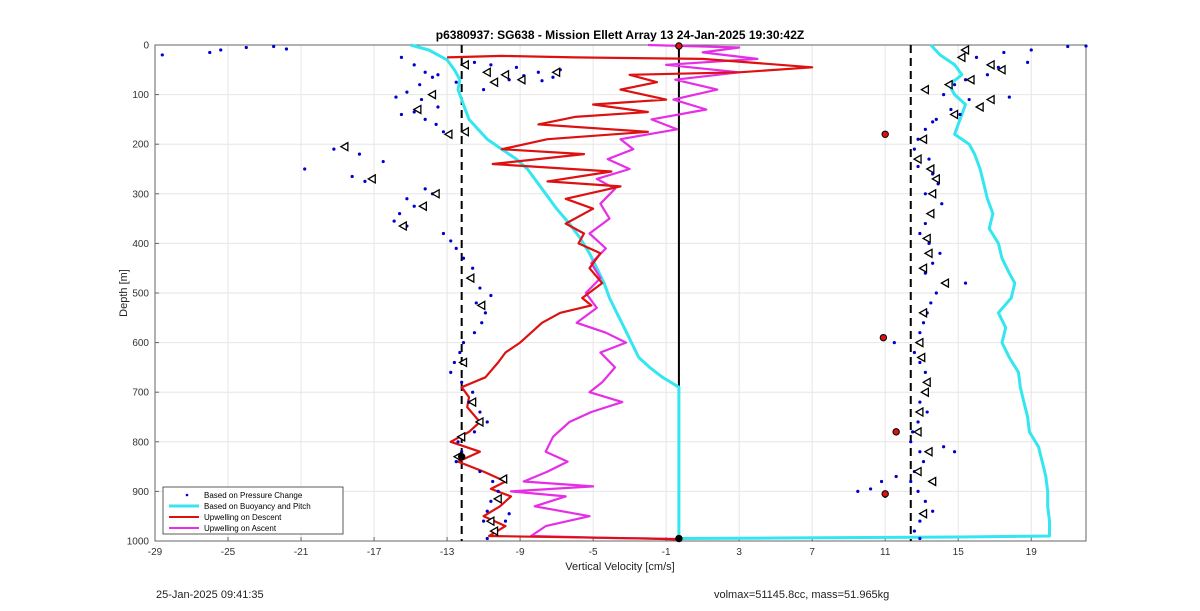  Describe the element at coordinates (140, 492) in the screenshot. I see `y-tick-label: 900` at that location.